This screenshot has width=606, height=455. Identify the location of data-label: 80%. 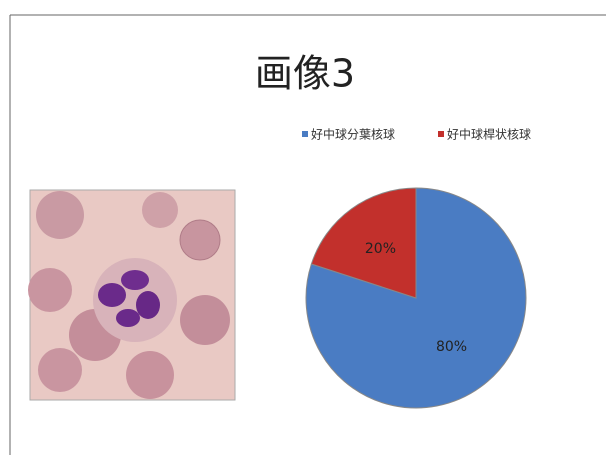
(451, 347).